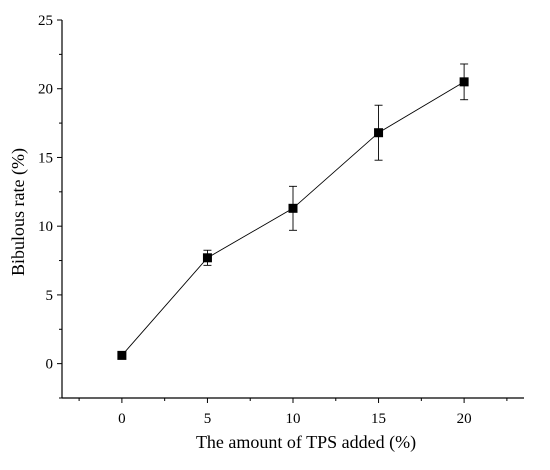  I want to click on y-tick-label: 5, so click(50, 296).